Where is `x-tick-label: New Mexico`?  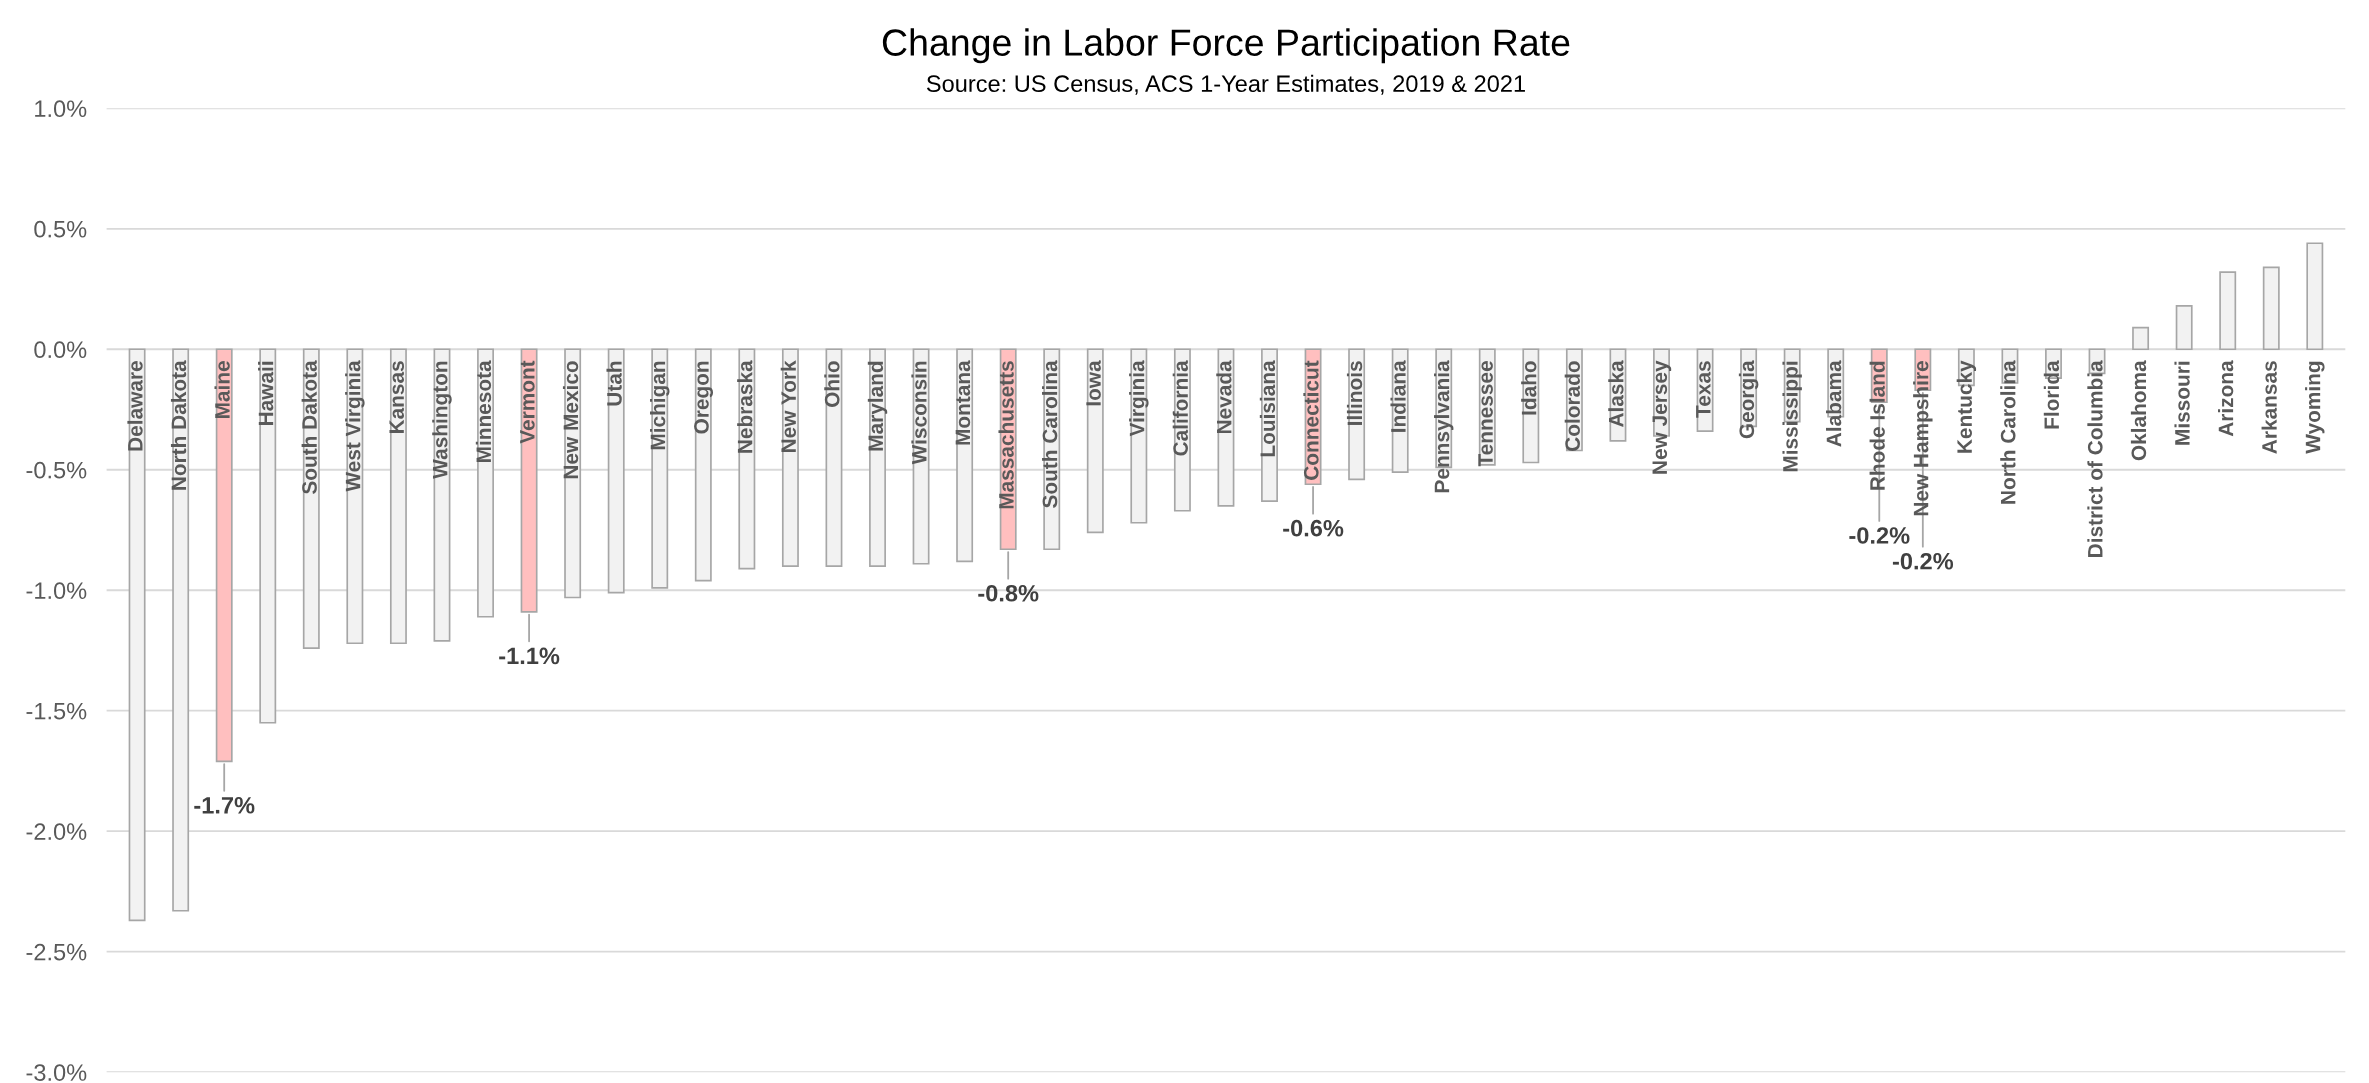
x-tick-label: New Mexico is located at coordinates (570, 420).